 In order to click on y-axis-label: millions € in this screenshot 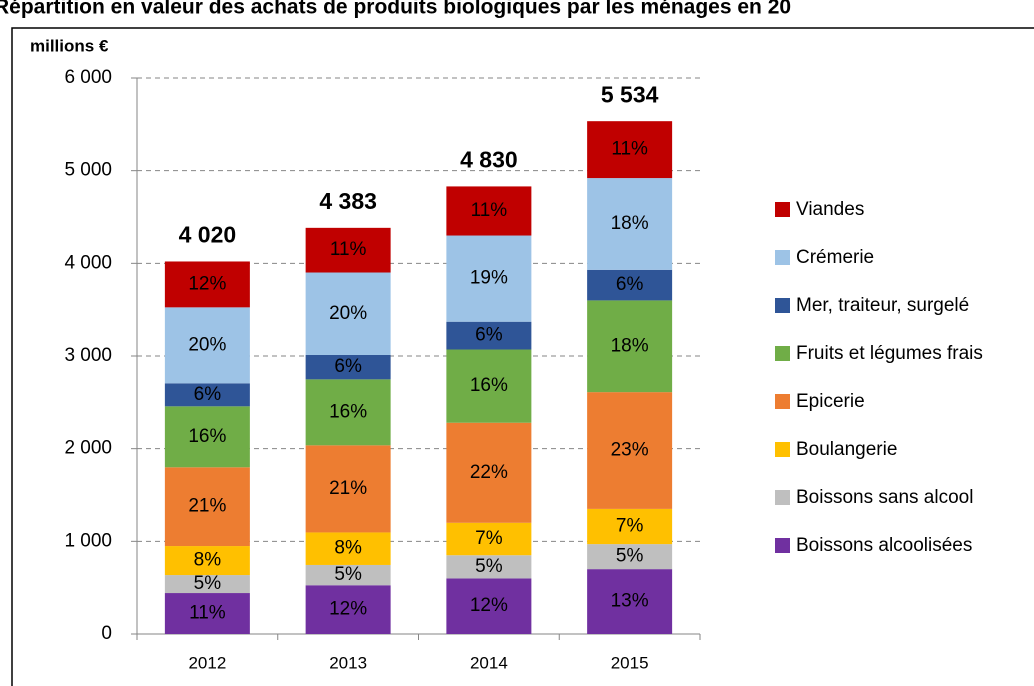, I will do `click(69, 45)`.